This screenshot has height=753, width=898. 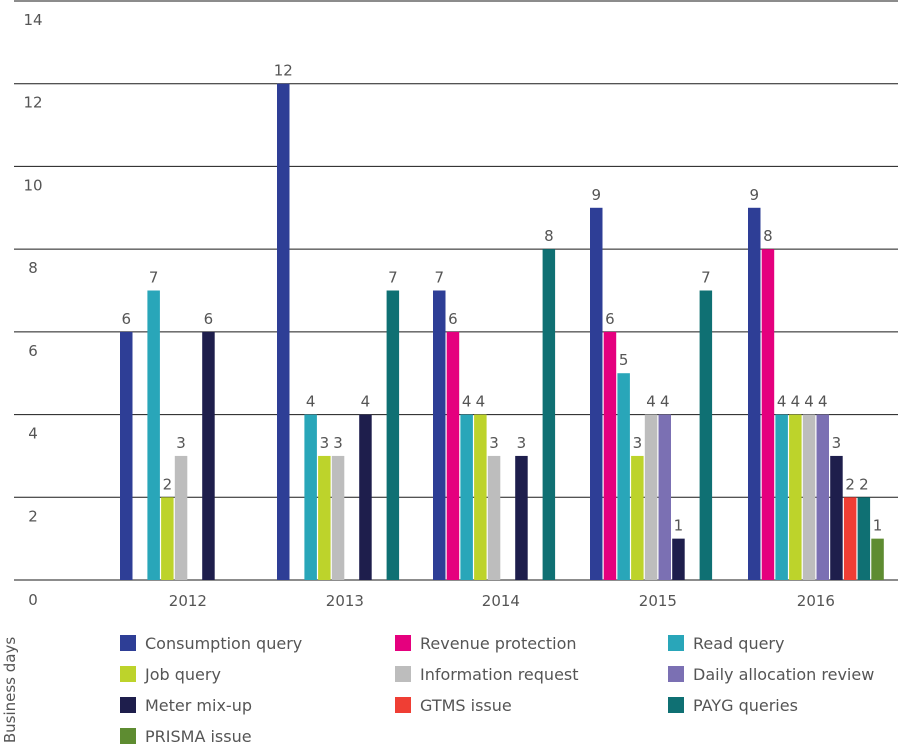 What do you see at coordinates (345, 601) in the screenshot?
I see `x-tick-label: 2013` at bounding box center [345, 601].